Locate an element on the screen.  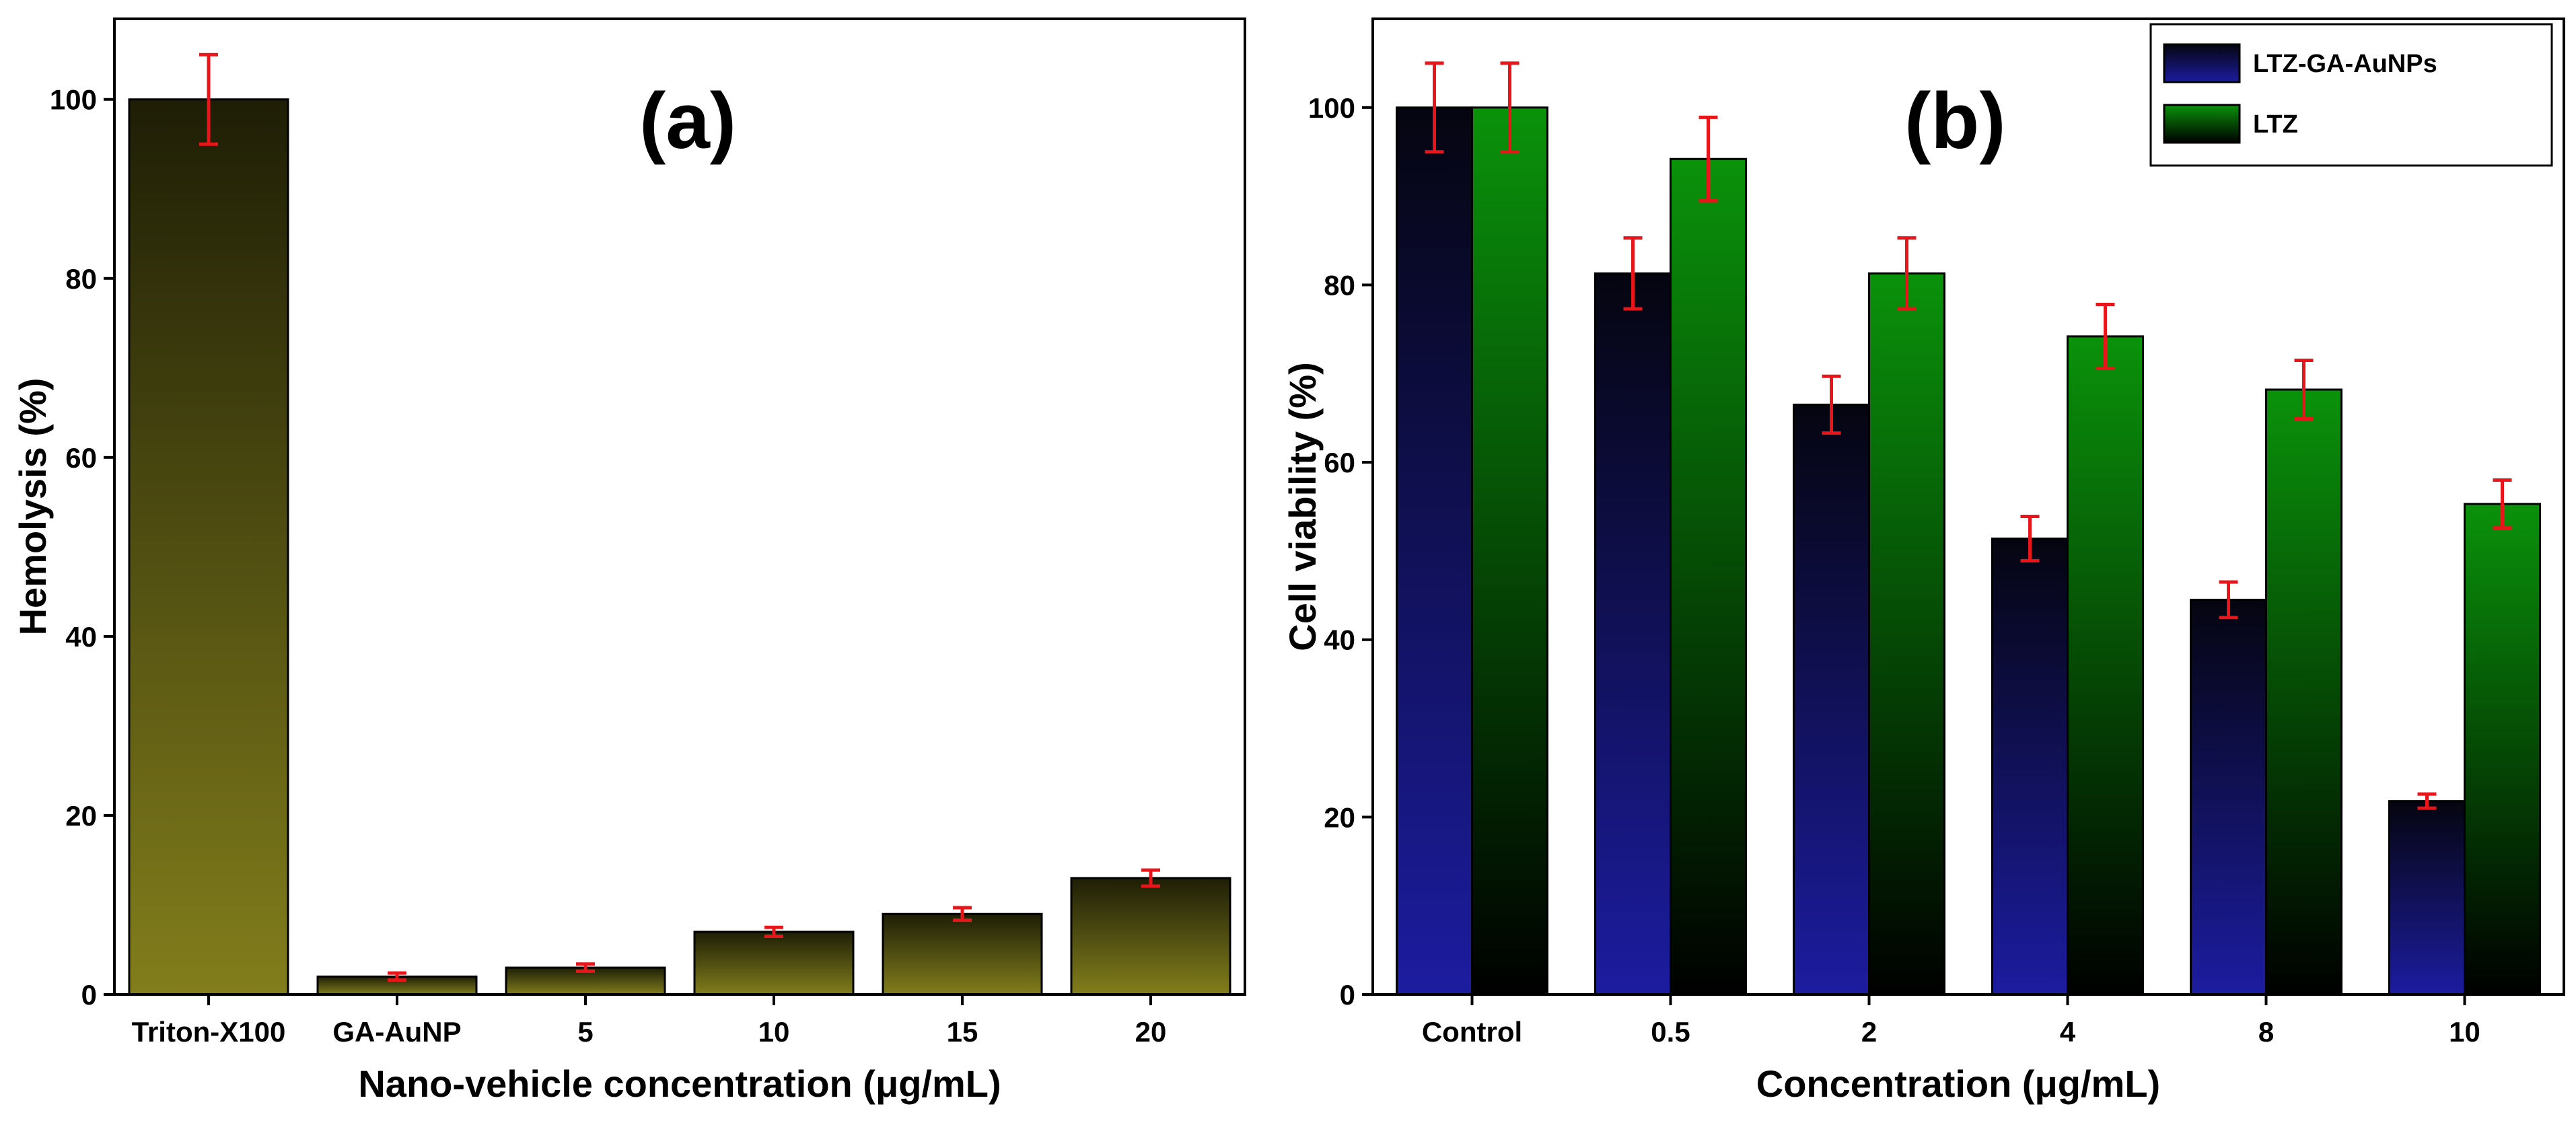
panela-y-tick-label-40: 40 is located at coordinates (81, 637).